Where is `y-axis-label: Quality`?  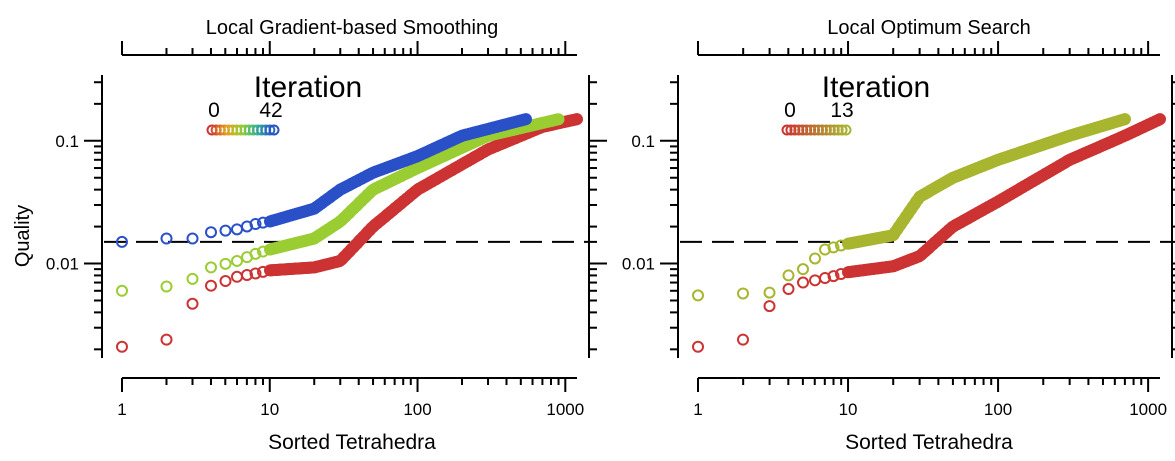
y-axis-label: Quality is located at coordinates (23, 236).